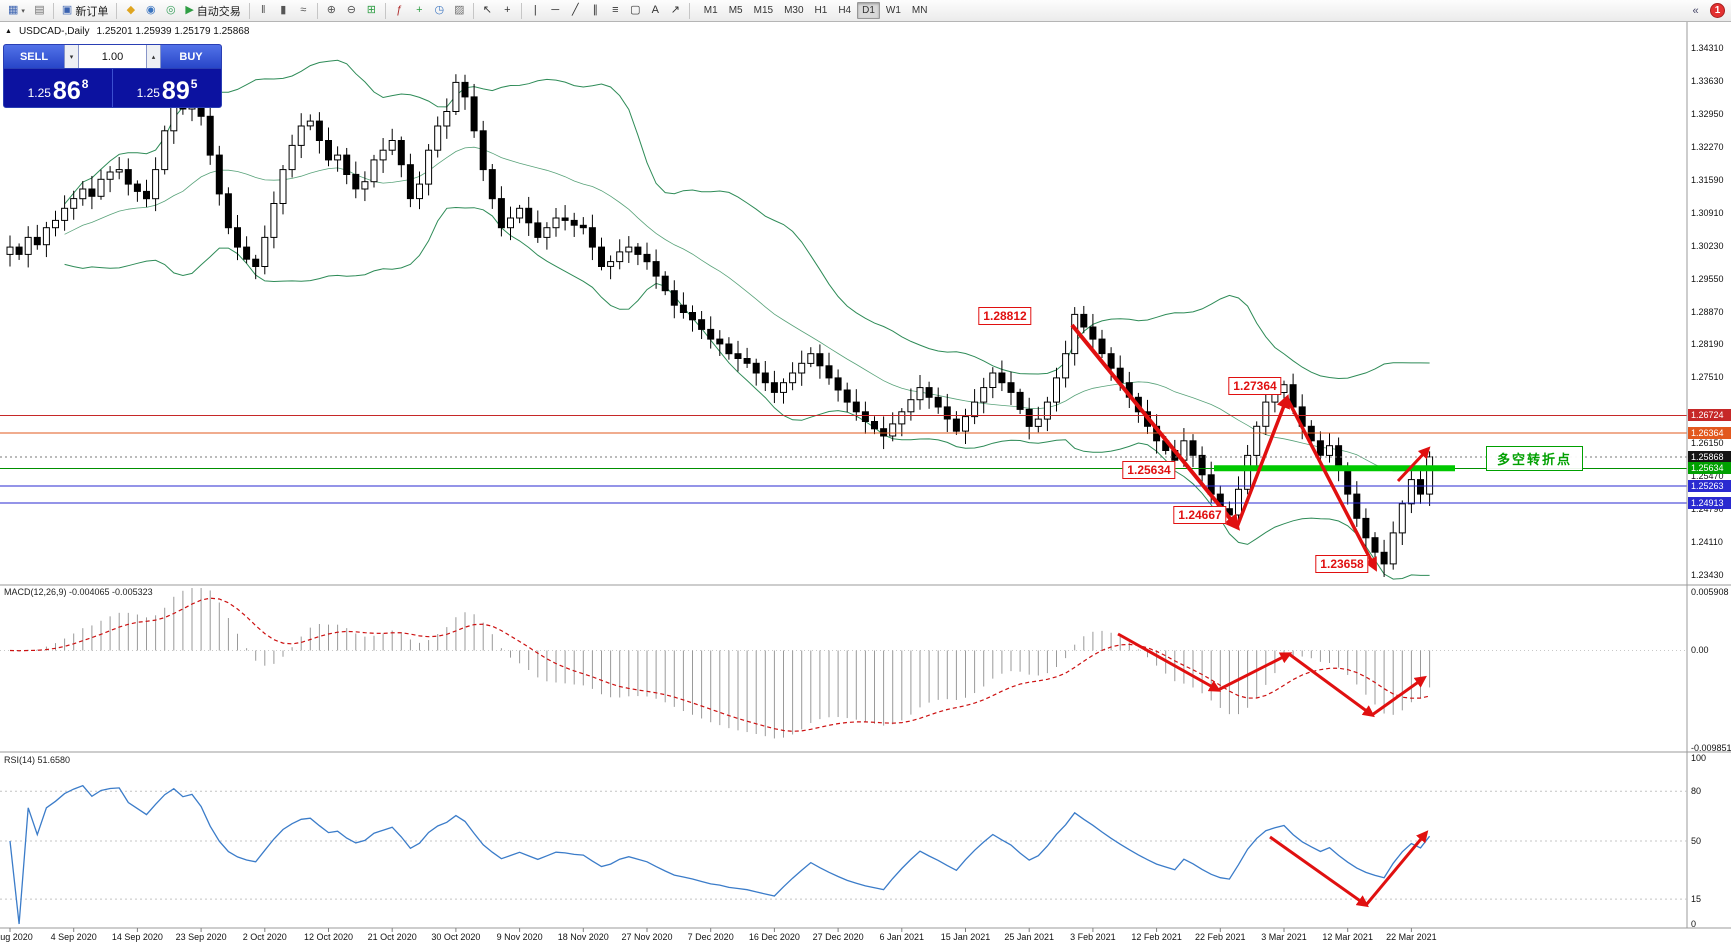 The width and height of the screenshot is (1731, 947). Describe the element at coordinates (1255, 386) in the screenshot. I see `price-annotation: 1.27364` at that location.